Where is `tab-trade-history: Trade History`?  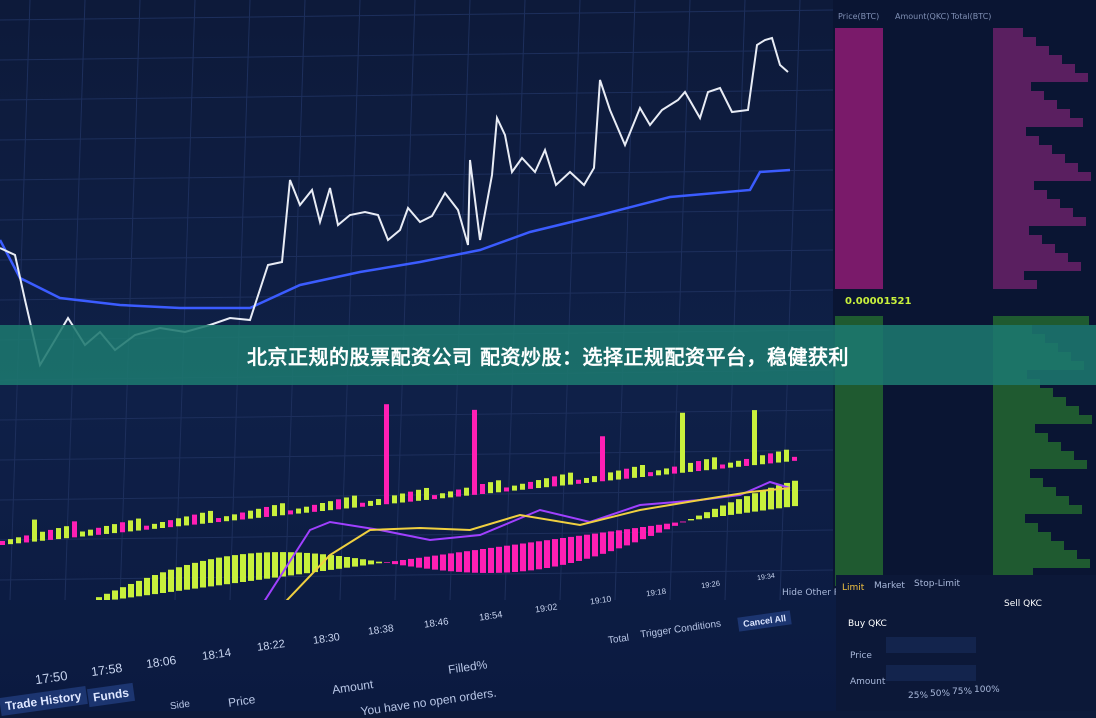
tab-trade-history: Trade History is located at coordinates (44, 701).